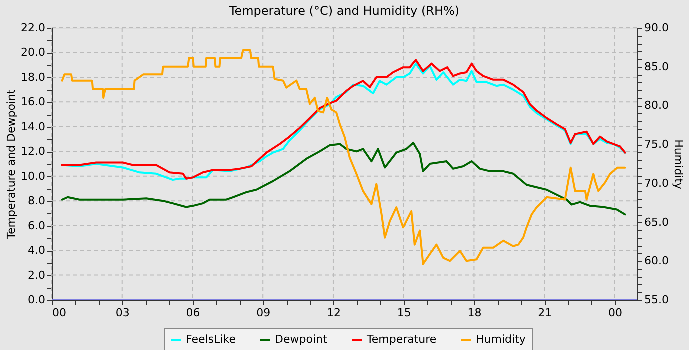  Describe the element at coordinates (37, 201) in the screenshot. I see `y-tick-label: 8.0` at that location.